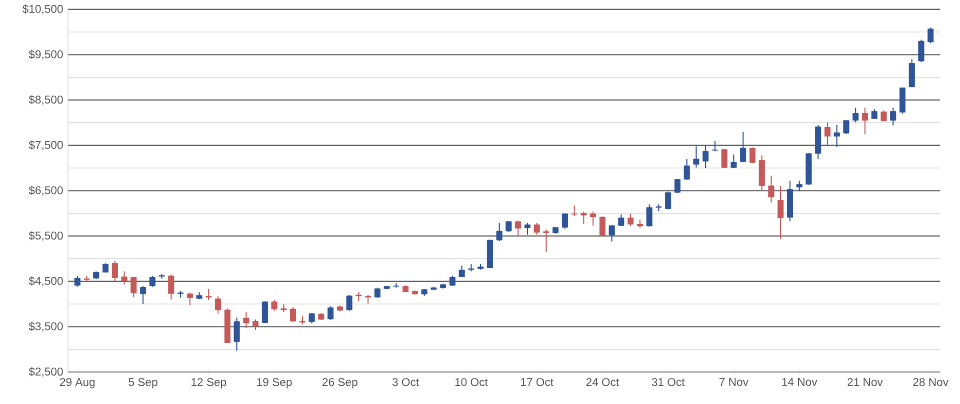  I want to click on y-tick-label: $7,500, so click(45, 145).